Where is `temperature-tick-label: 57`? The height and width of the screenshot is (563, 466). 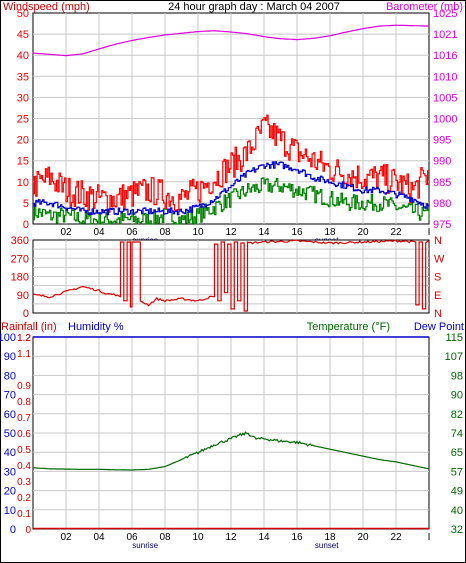 temperature-tick-label: 57 is located at coordinates (457, 472).